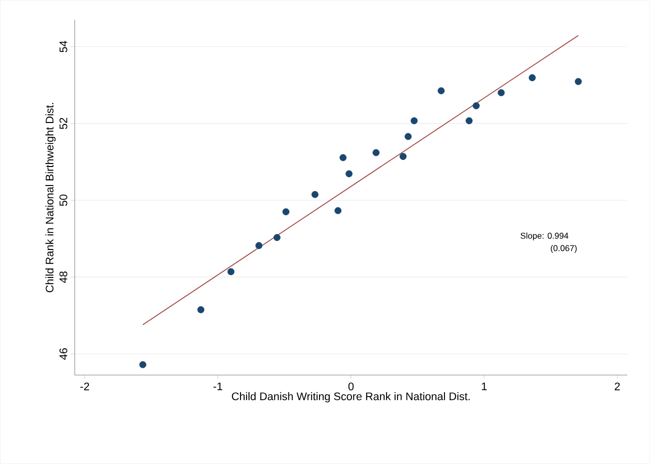  What do you see at coordinates (50, 197) in the screenshot?
I see `y-axis-title: Child Rank in National Birthweight Dist.` at bounding box center [50, 197].